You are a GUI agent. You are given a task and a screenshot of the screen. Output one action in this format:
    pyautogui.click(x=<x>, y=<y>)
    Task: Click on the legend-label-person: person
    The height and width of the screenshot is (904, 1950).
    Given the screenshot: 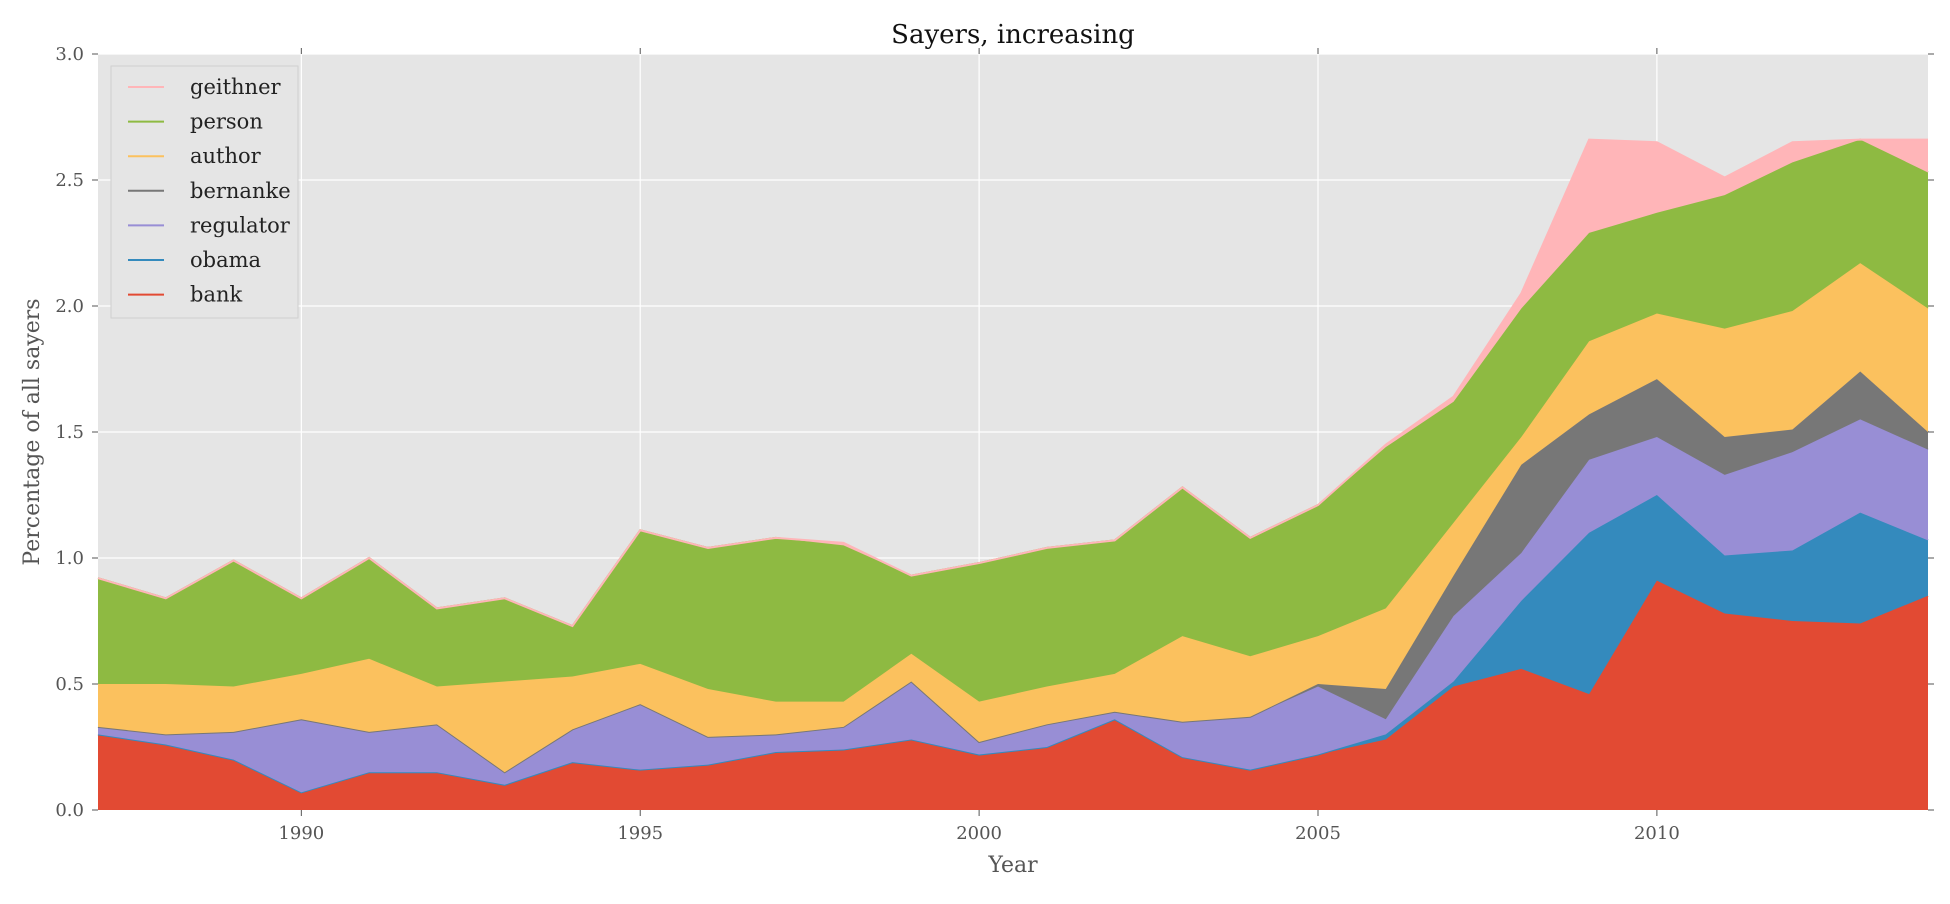 What is the action you would take?
    pyautogui.click(x=226, y=122)
    